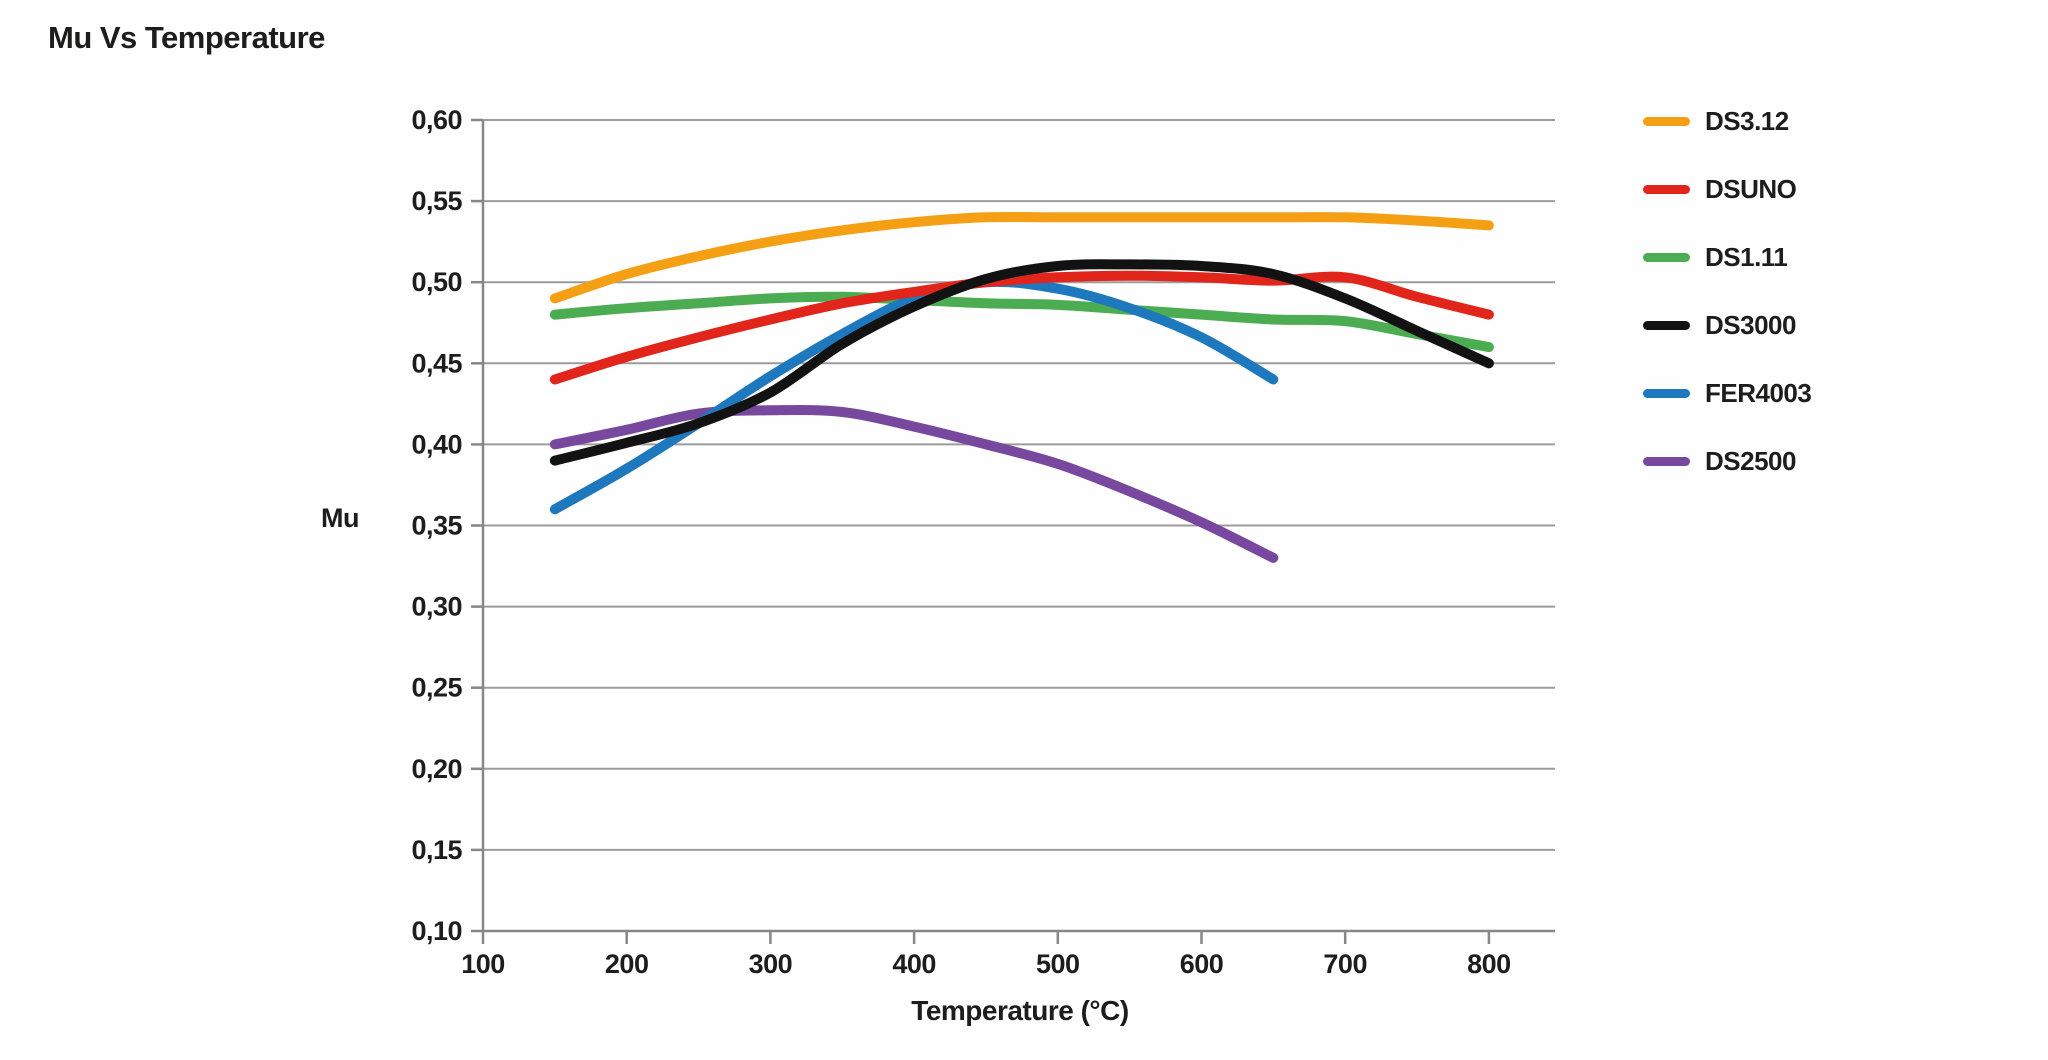 The height and width of the screenshot is (1060, 2048). I want to click on y-tick-label: 0,15, so click(436, 850).